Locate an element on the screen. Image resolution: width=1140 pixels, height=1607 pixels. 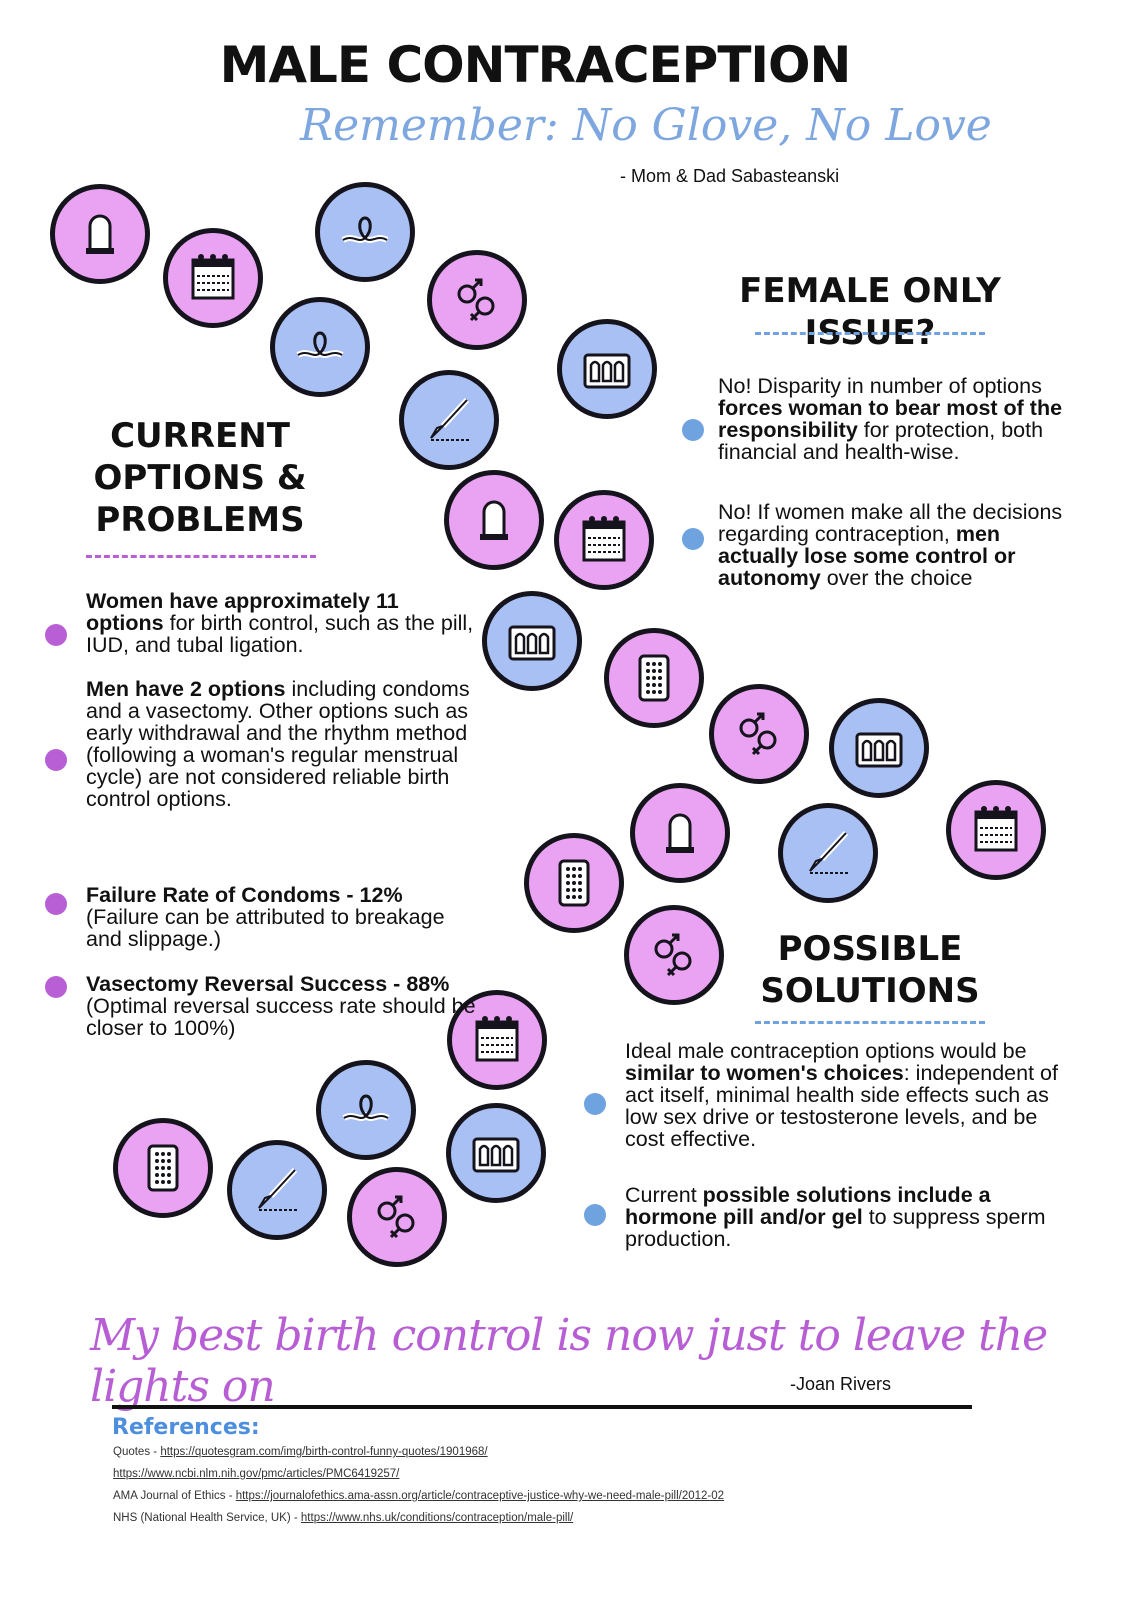
references-heading: References: is located at coordinates (186, 1427).